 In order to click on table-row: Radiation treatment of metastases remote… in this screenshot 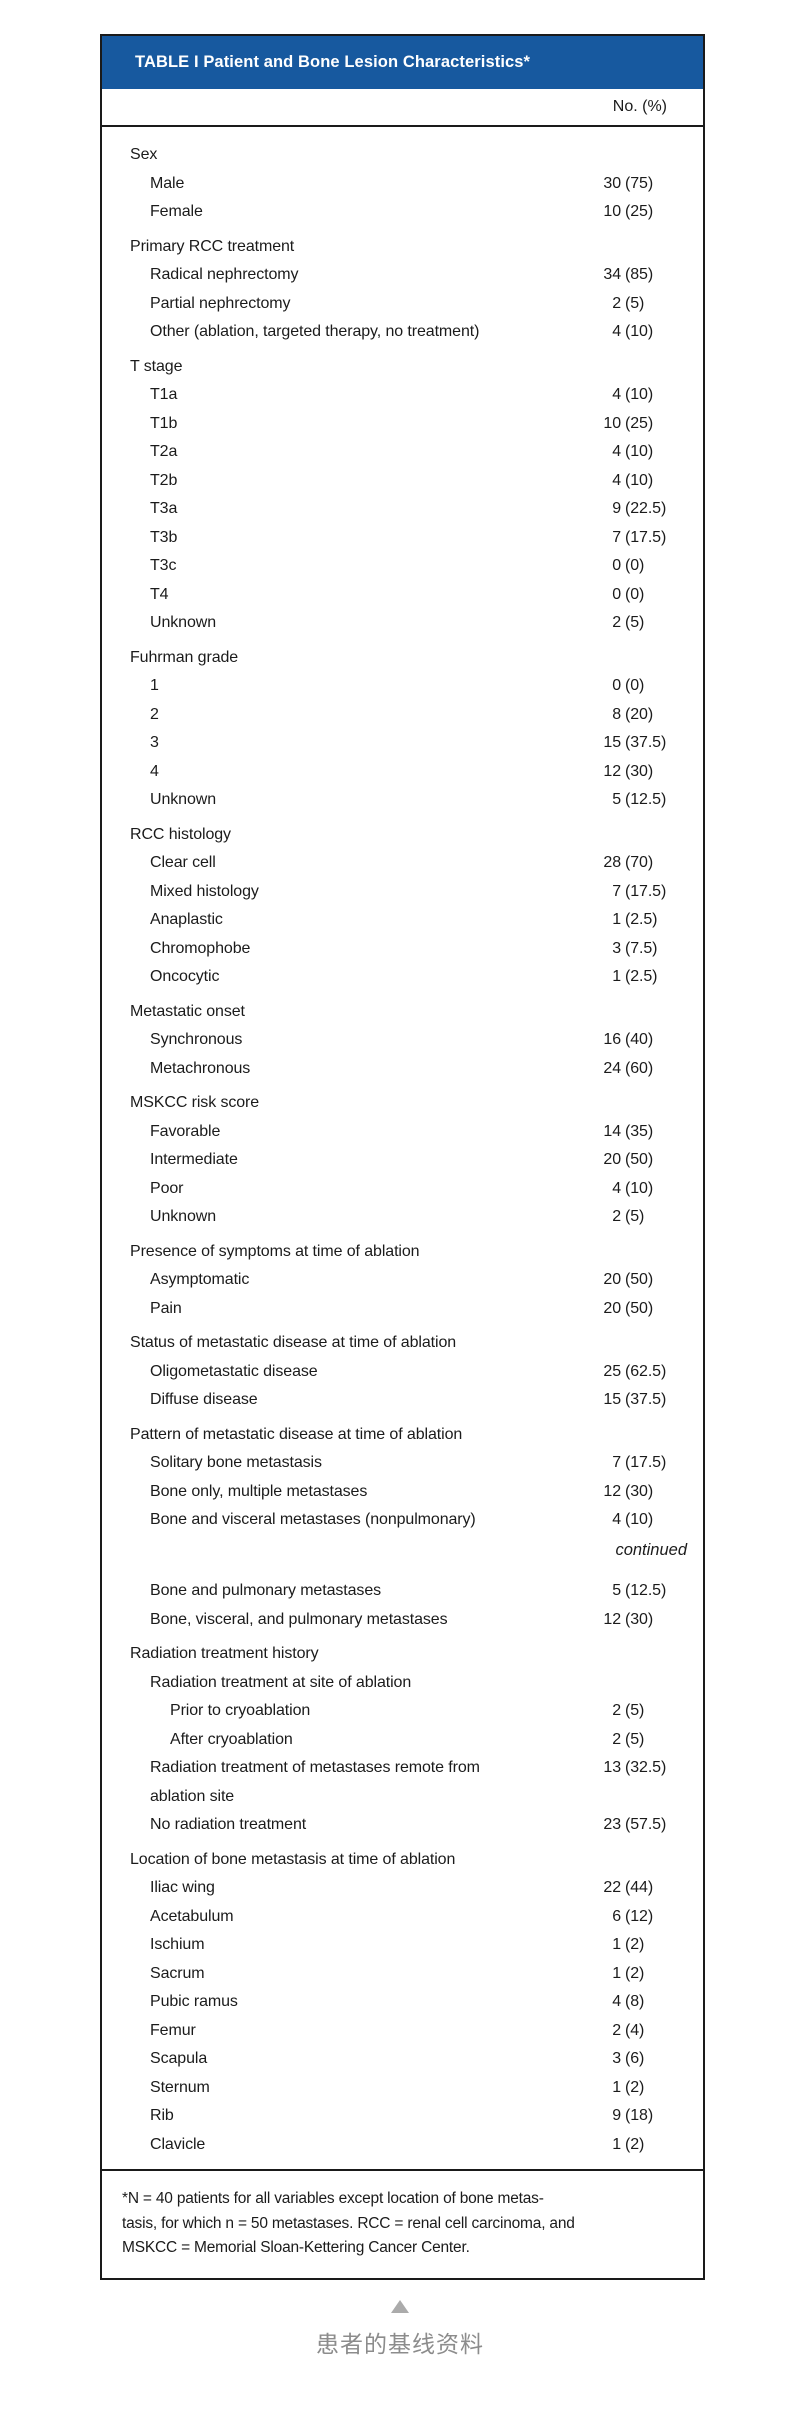, I will do `click(402, 1782)`.